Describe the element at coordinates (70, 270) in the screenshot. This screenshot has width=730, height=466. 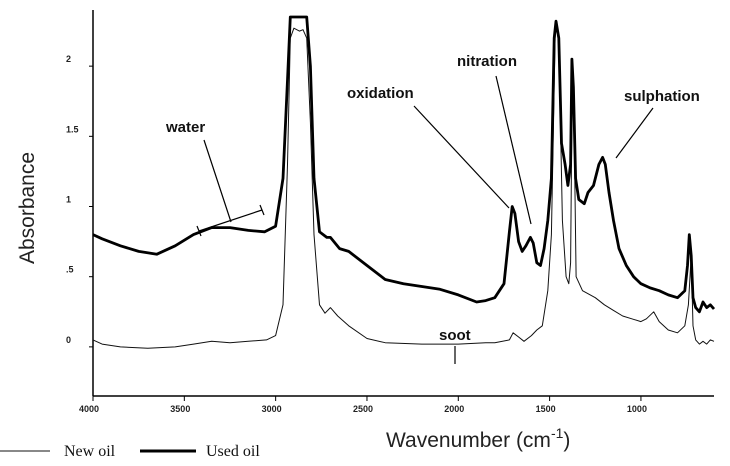
I see `y-tick-label: .5` at that location.